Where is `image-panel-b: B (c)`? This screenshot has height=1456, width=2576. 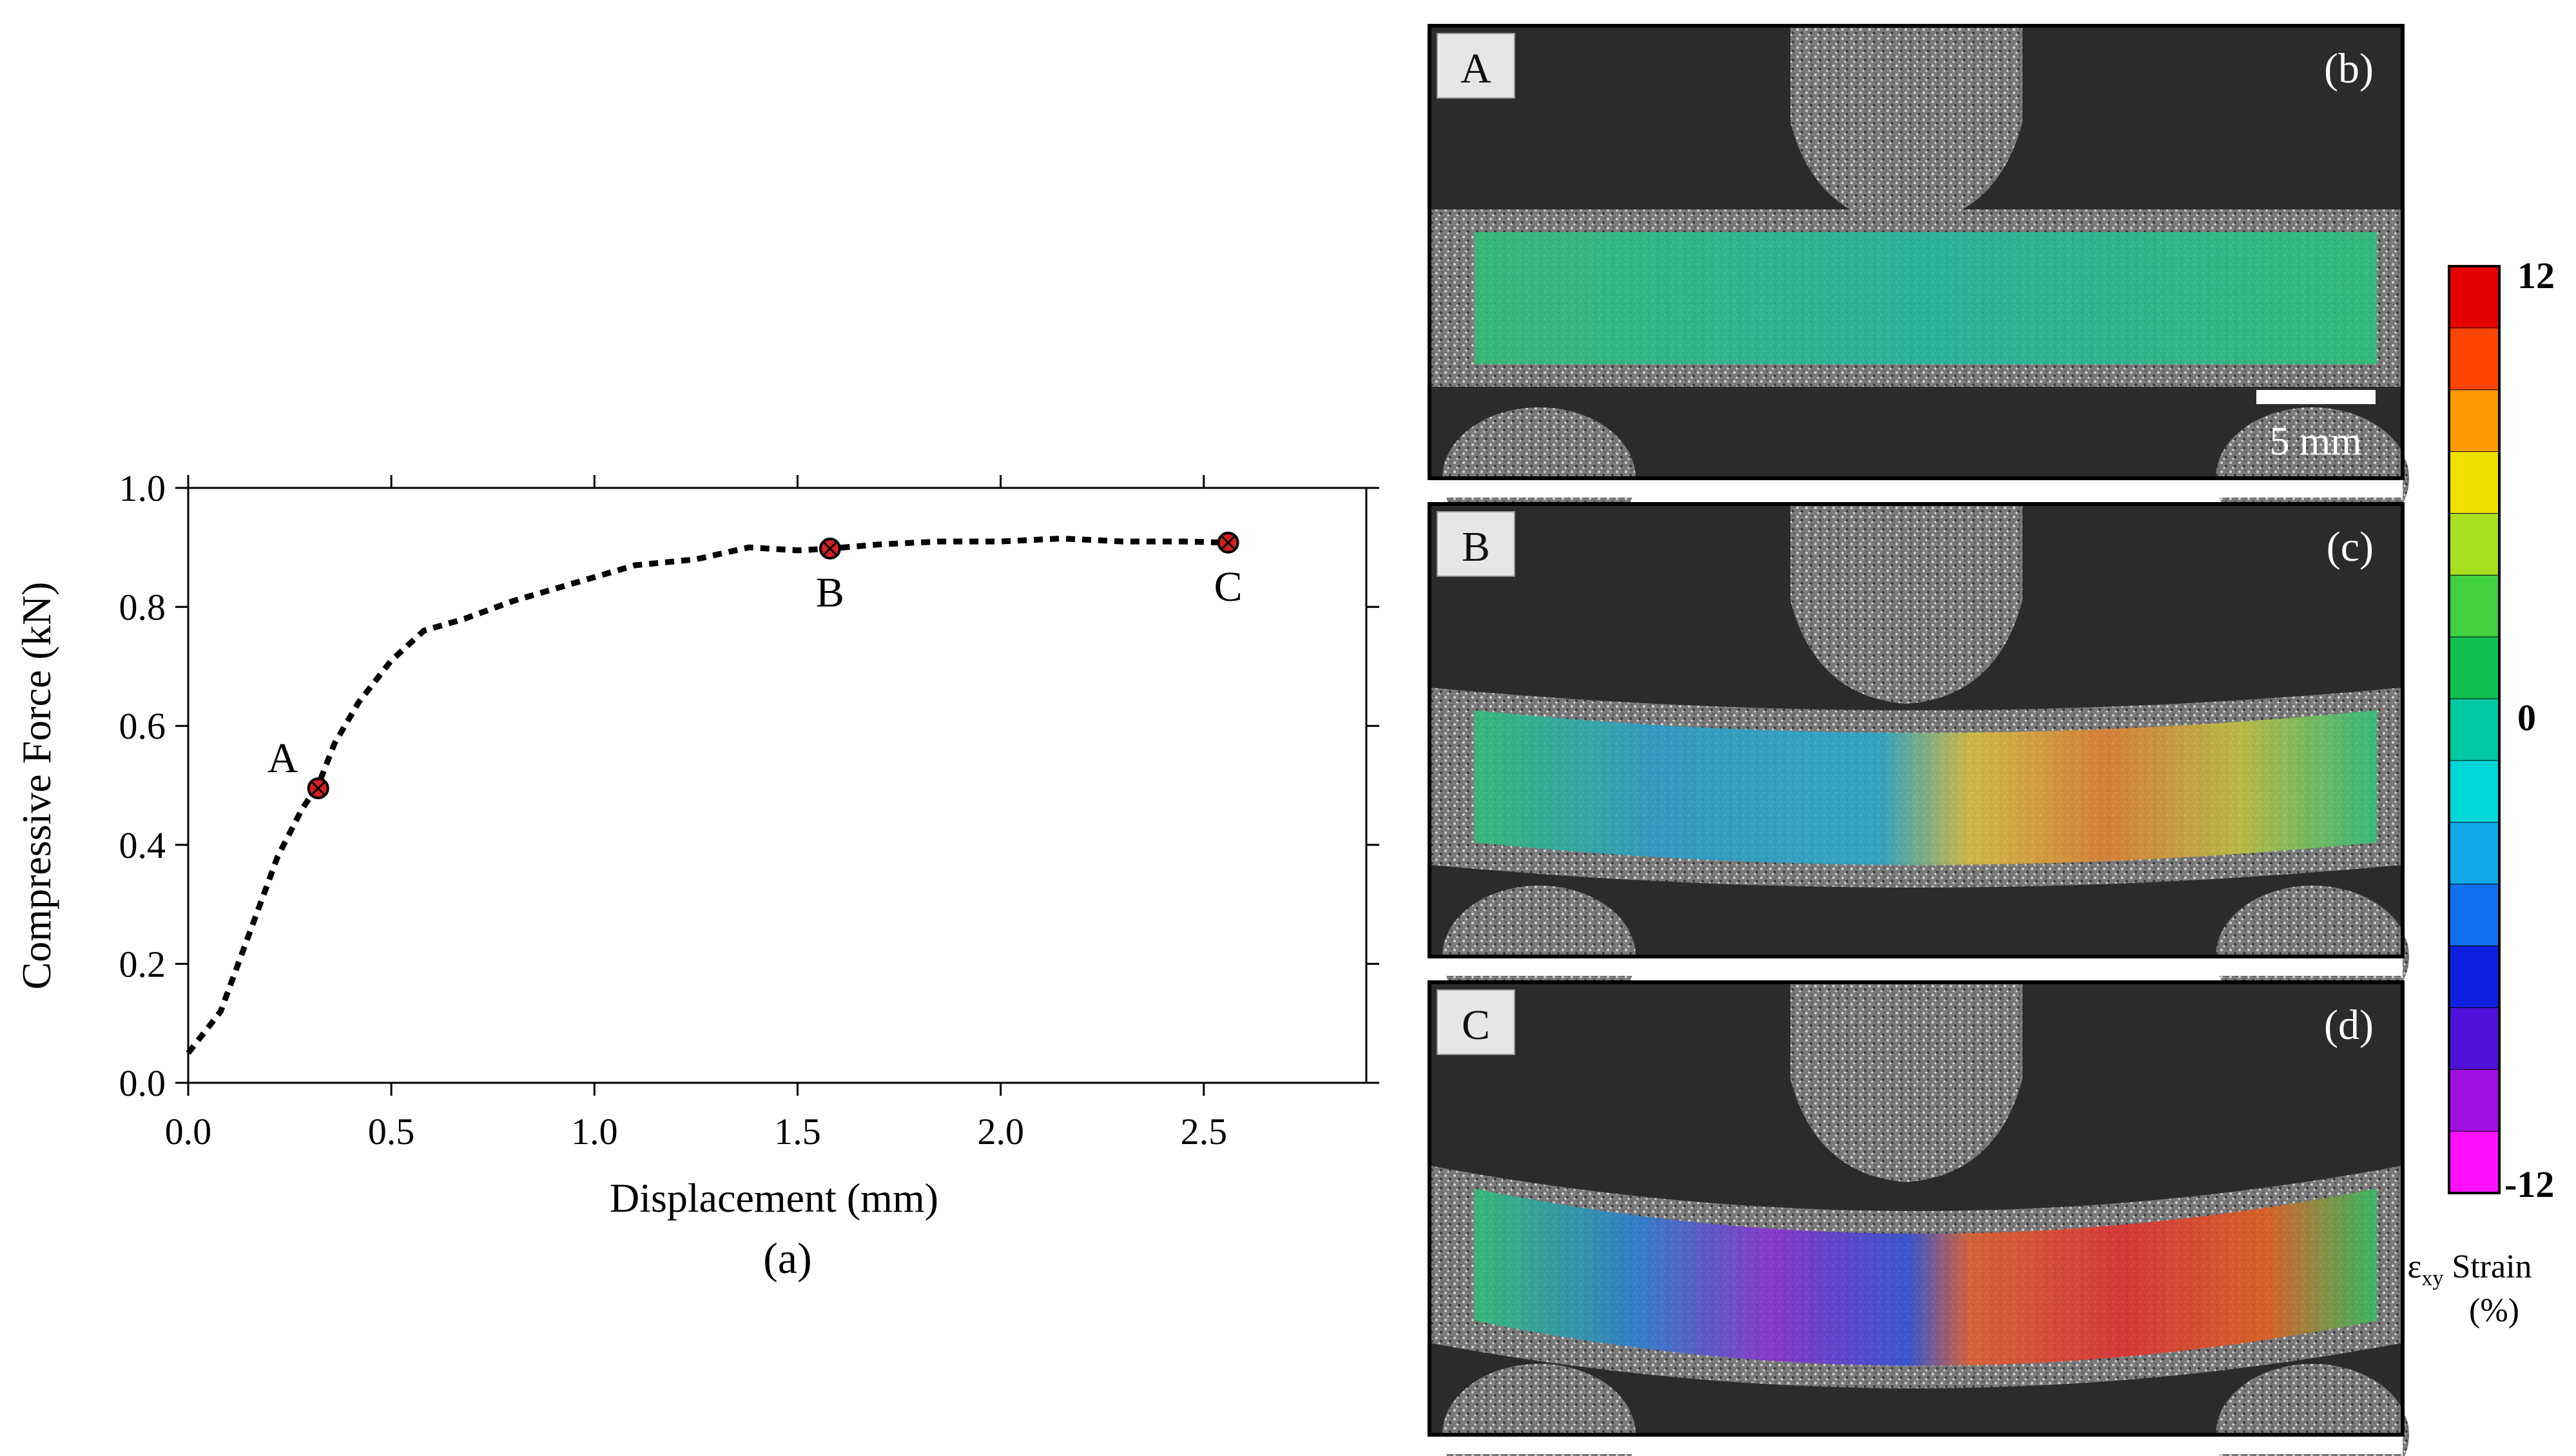 image-panel-b: B (c) is located at coordinates (1918, 764).